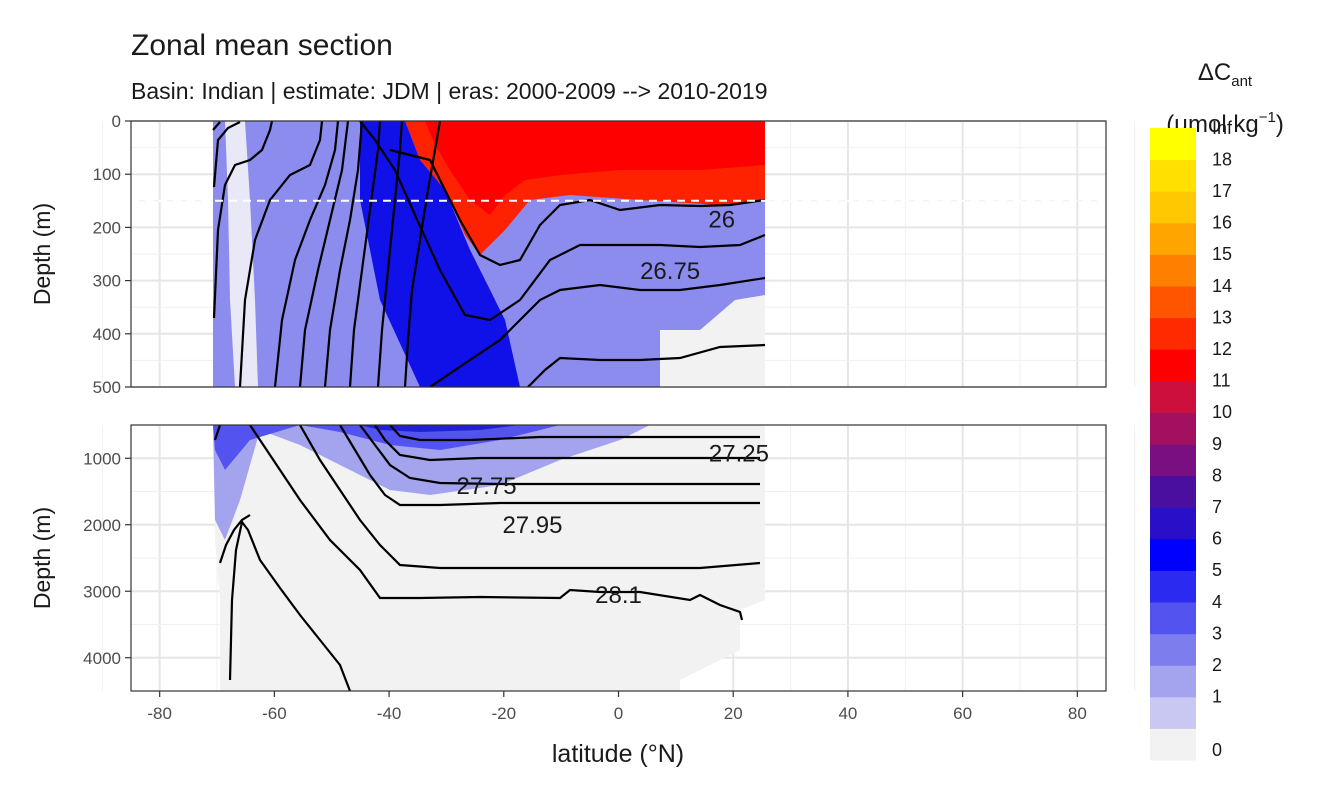  I want to click on legend-level-label: 9, so click(1217, 444).